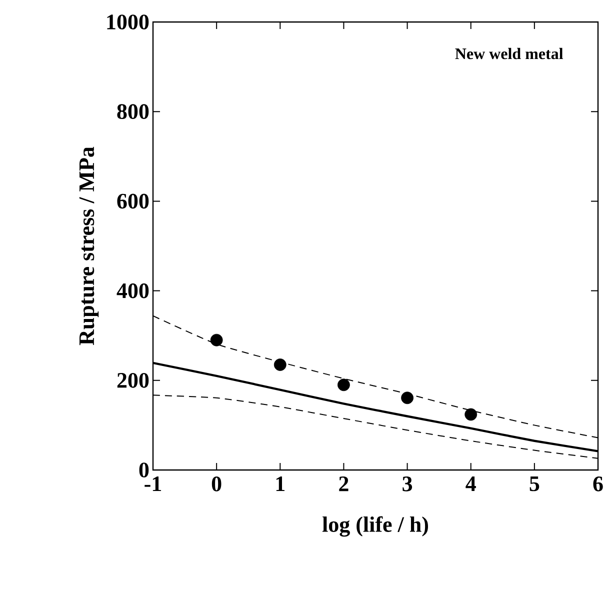 The height and width of the screenshot is (594, 612). I want to click on x-tick-label: 0, so click(217, 484).